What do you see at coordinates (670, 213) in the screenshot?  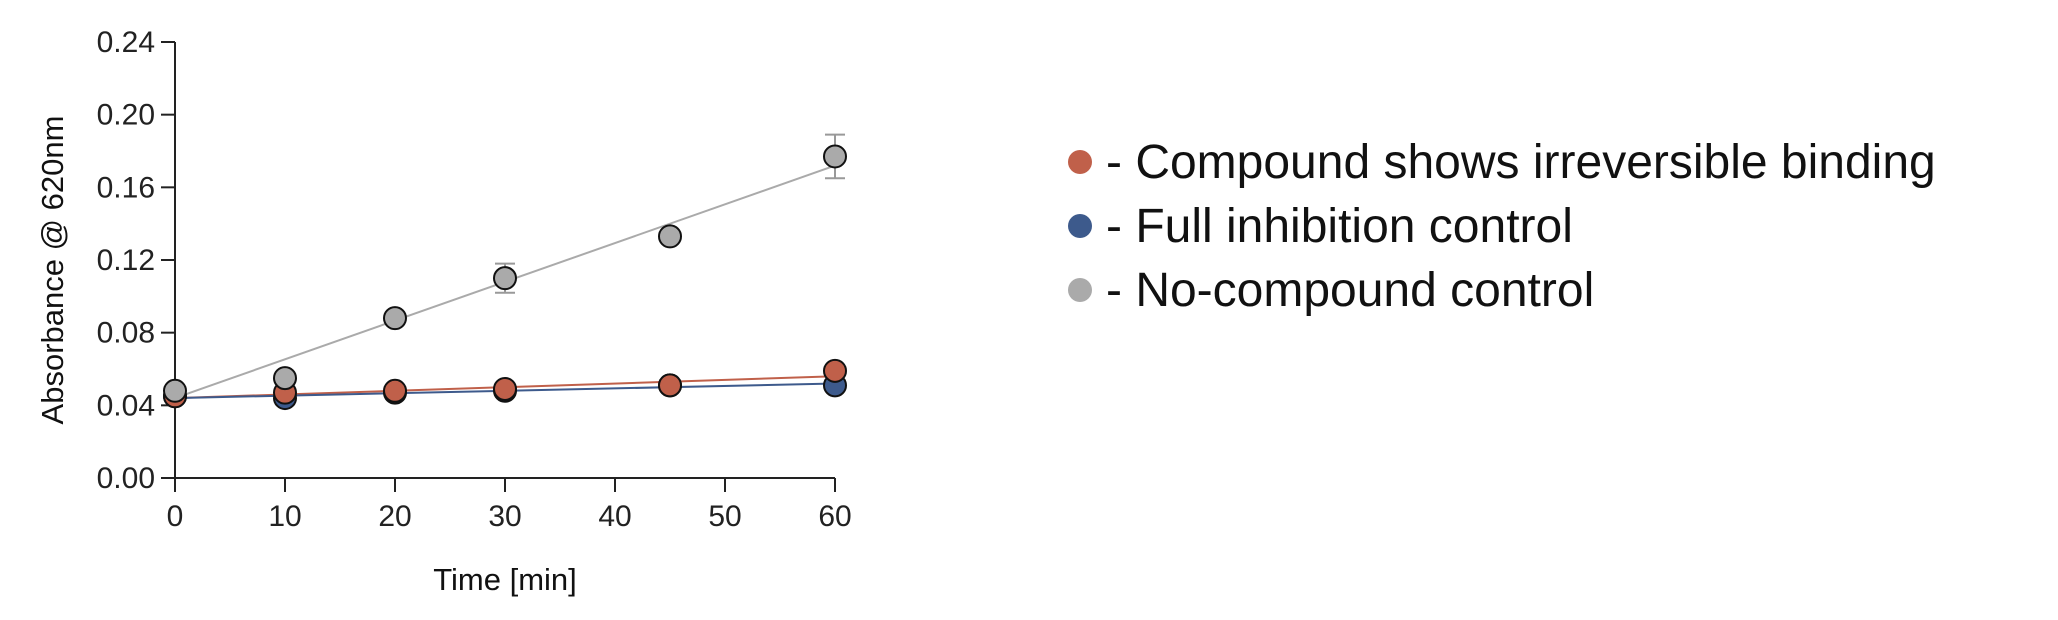 I see `error-bars` at bounding box center [670, 213].